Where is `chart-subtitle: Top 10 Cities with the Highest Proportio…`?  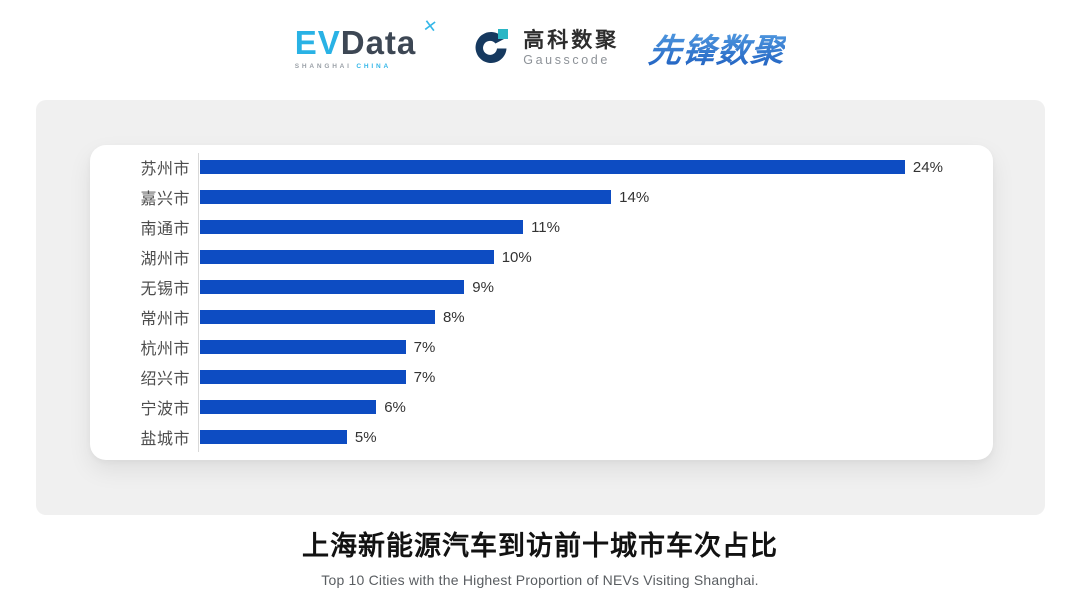
chart-subtitle: Top 10 Cities with the Highest Proportio… is located at coordinates (540, 580).